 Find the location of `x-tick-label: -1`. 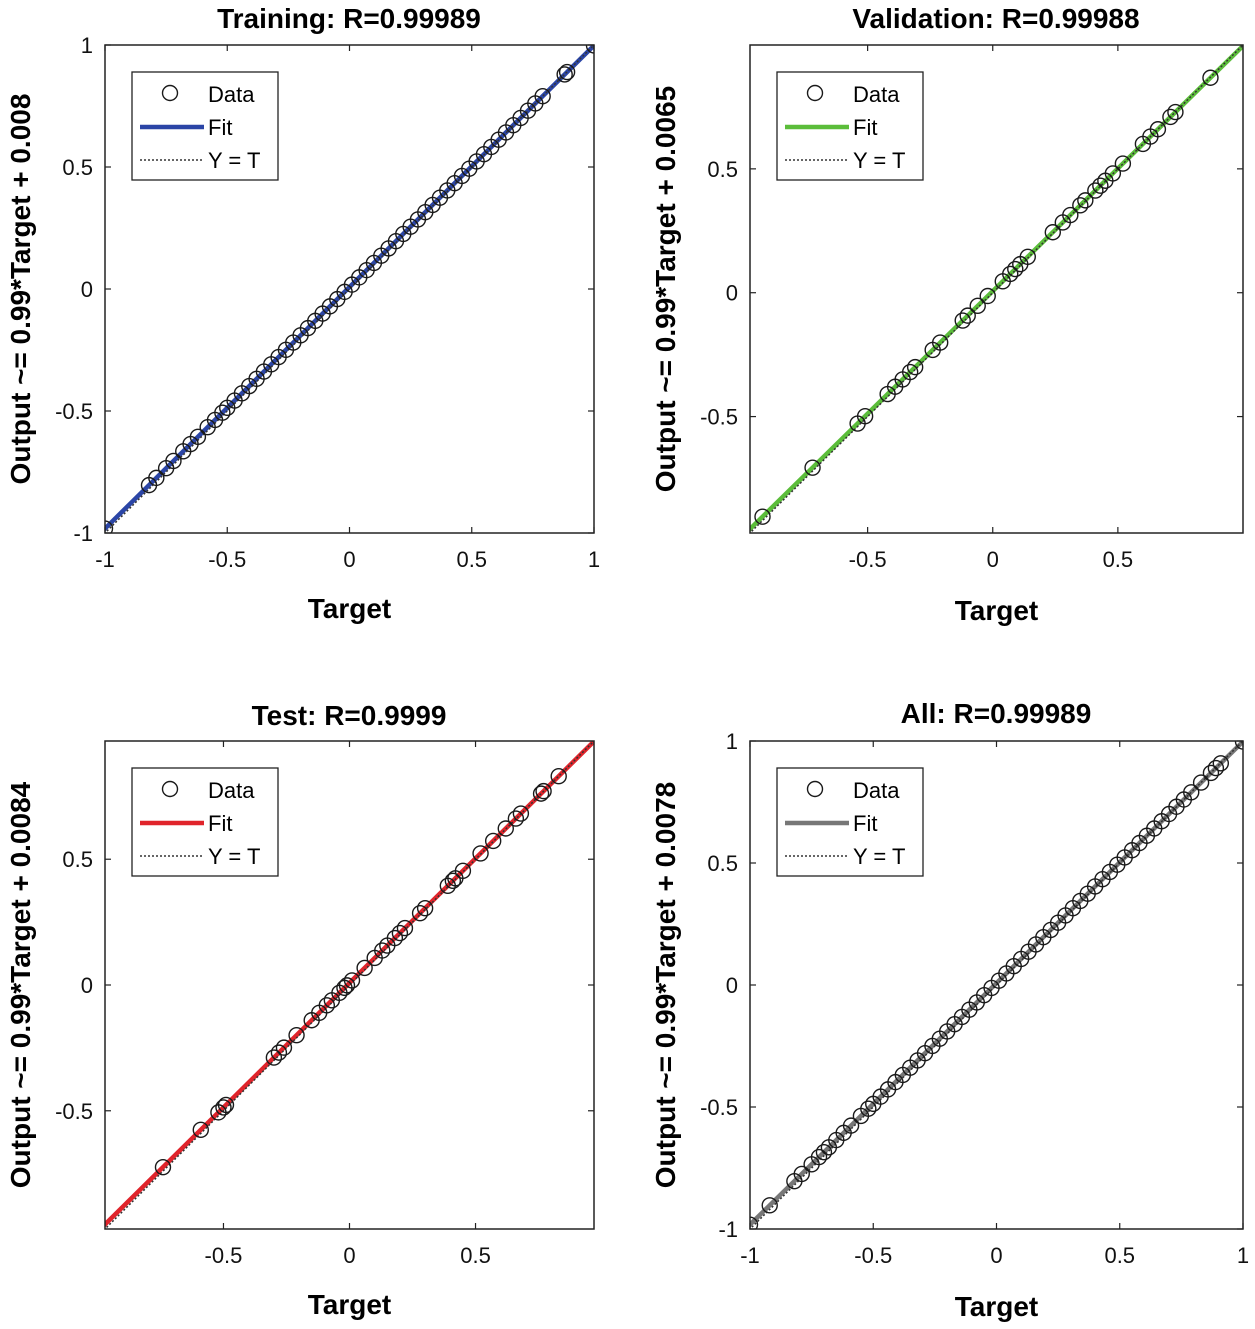

x-tick-label: -1 is located at coordinates (750, 1255).